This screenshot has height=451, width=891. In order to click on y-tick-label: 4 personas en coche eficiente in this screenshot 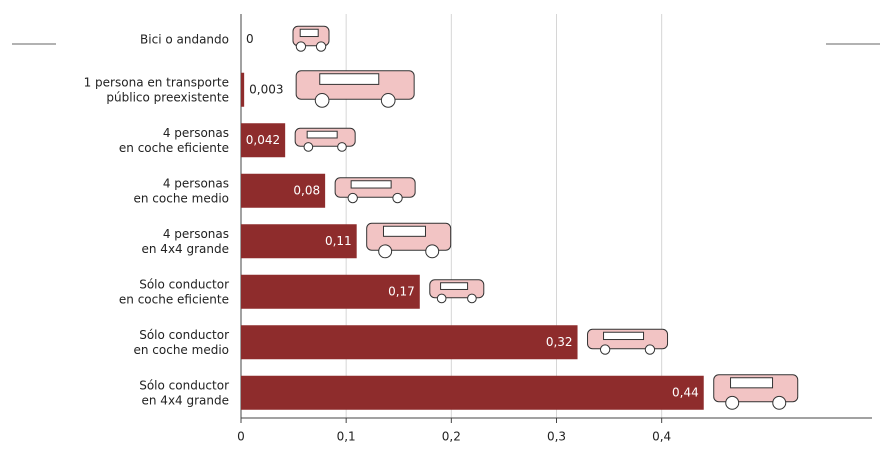, I will do `click(174, 139)`.